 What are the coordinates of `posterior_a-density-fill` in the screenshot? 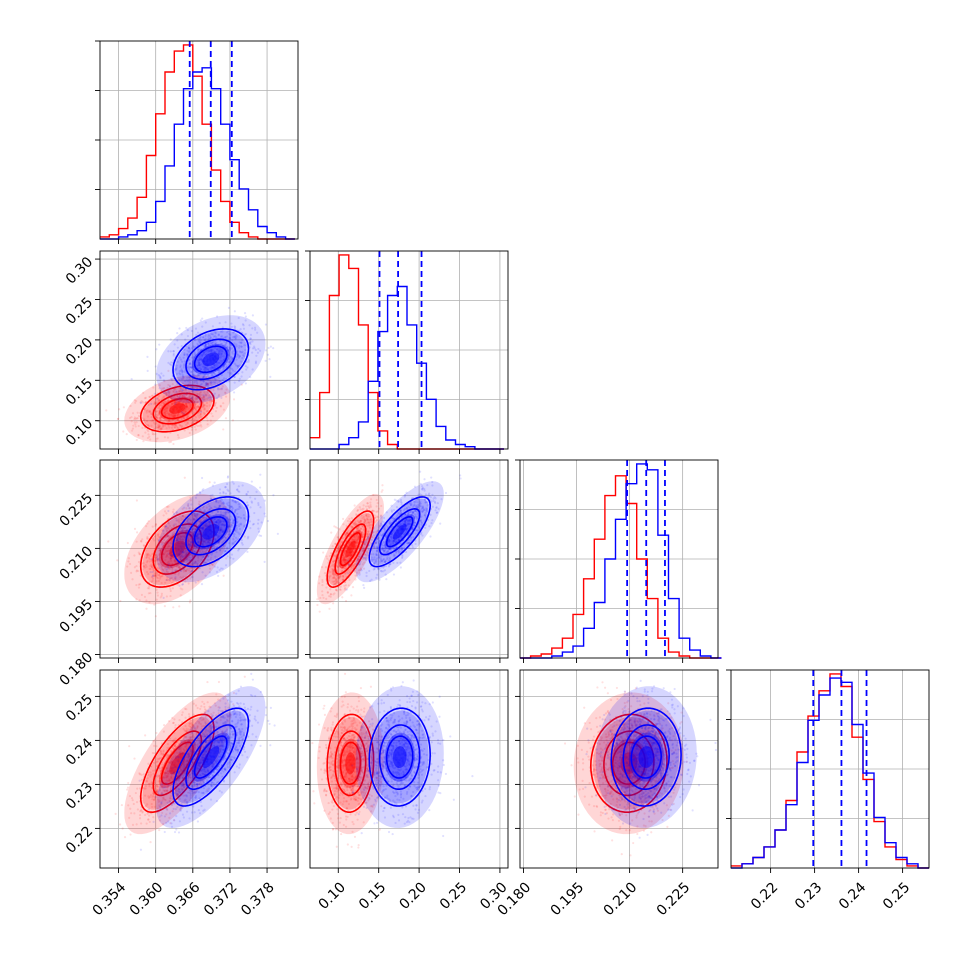 It's located at (177, 408).